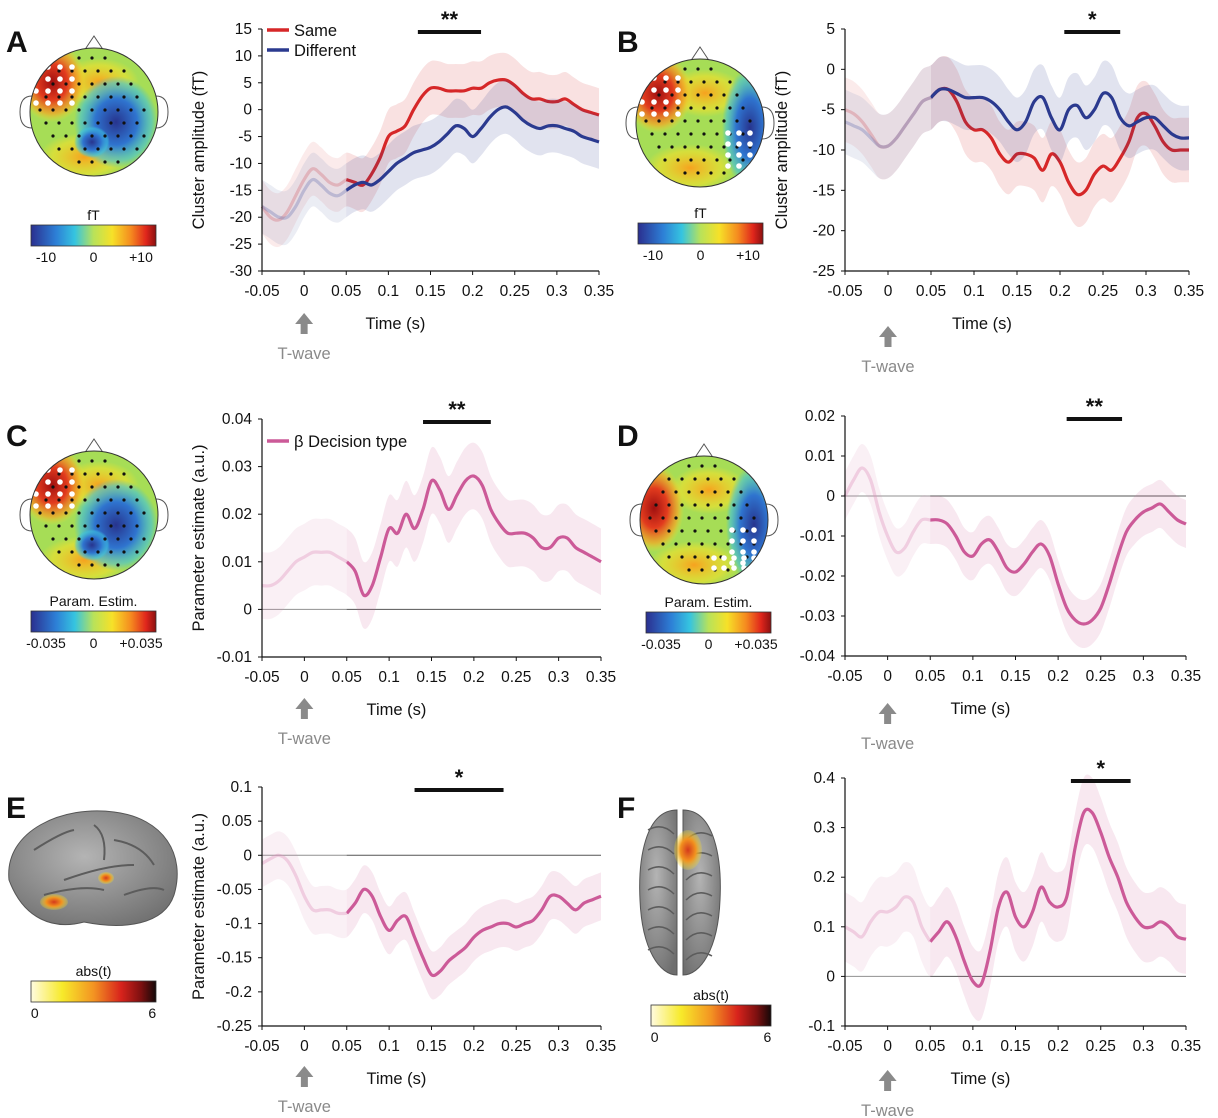 This screenshot has width=1218, height=1118. I want to click on y-tick-label: 0.3, so click(824, 828).